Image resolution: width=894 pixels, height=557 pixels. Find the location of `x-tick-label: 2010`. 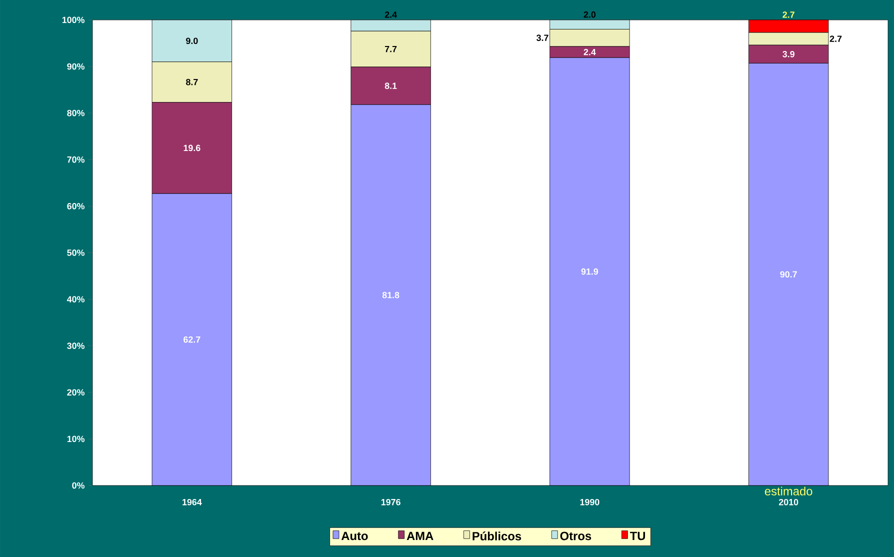

x-tick-label: 2010 is located at coordinates (788, 502).